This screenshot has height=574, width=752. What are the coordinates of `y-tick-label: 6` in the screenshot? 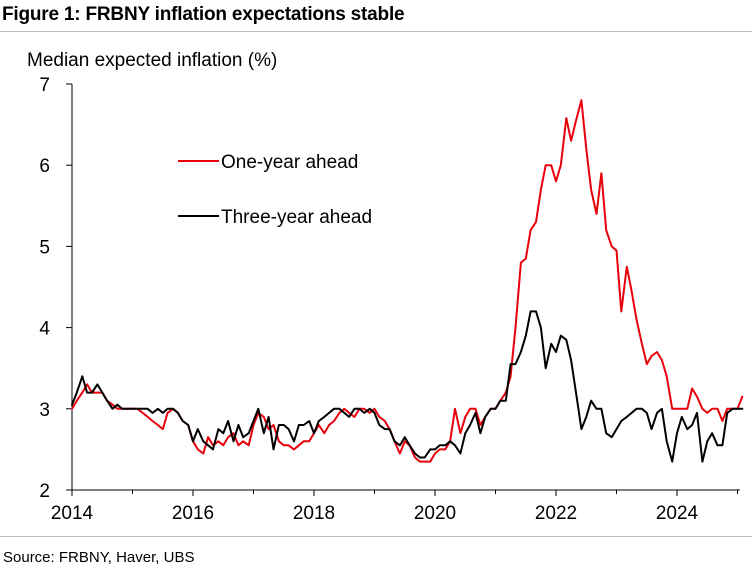 It's located at (44, 166).